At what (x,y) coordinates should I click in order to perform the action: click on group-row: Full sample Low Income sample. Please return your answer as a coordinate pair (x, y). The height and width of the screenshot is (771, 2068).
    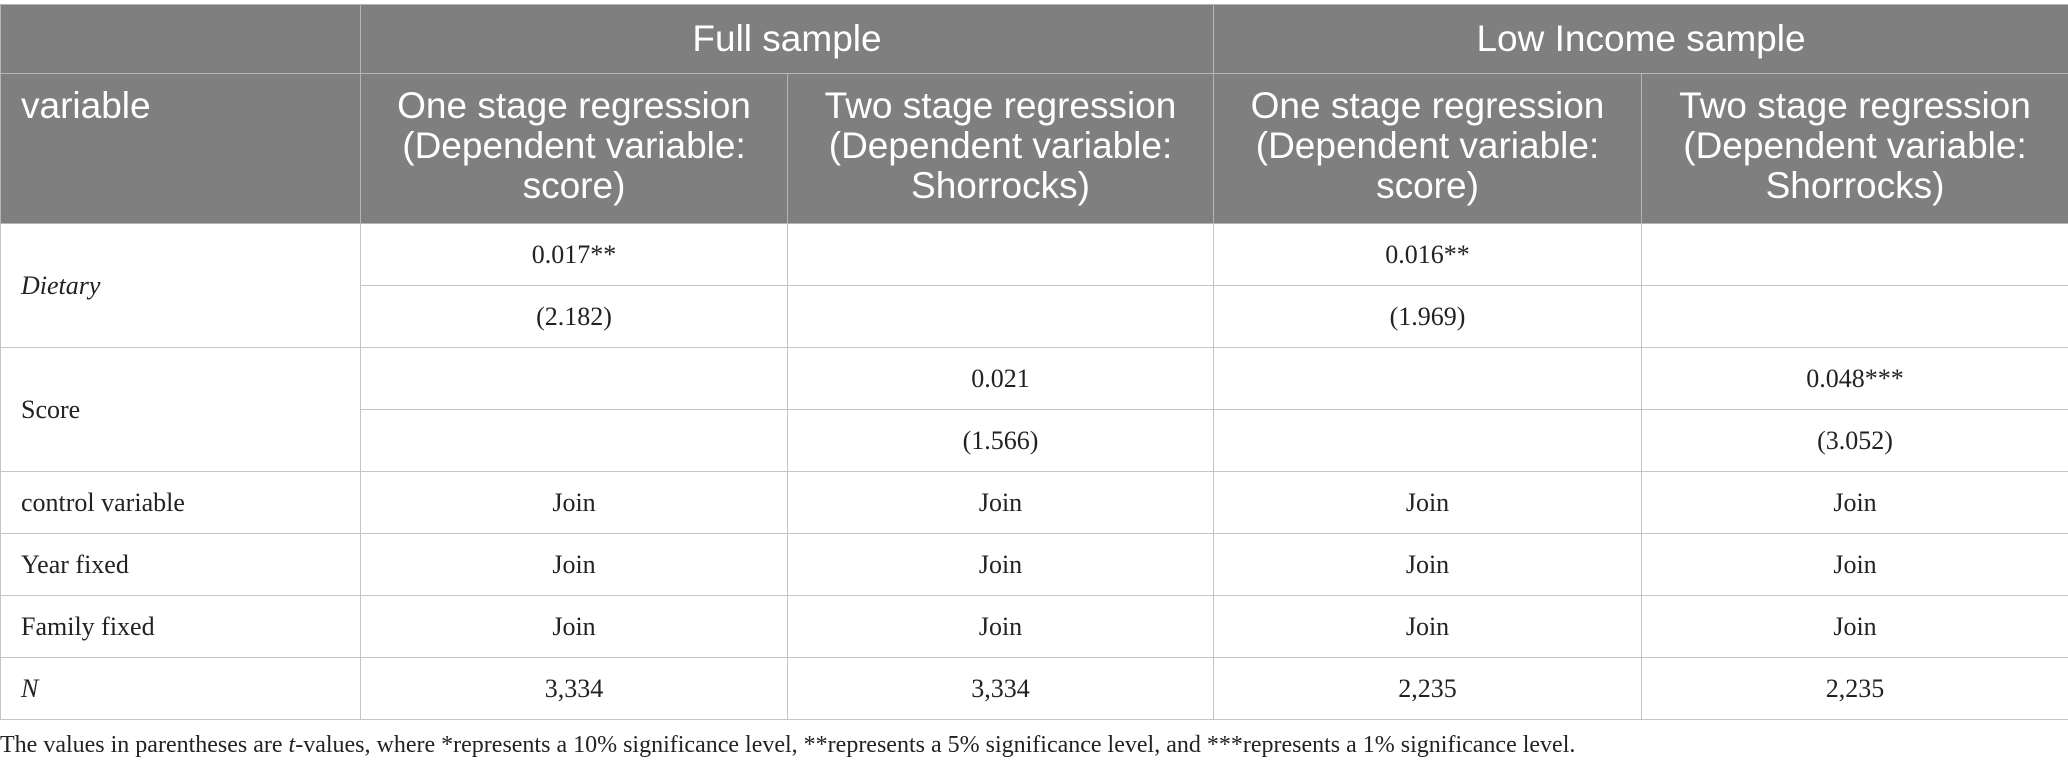
    Looking at the image, I should click on (1034, 39).